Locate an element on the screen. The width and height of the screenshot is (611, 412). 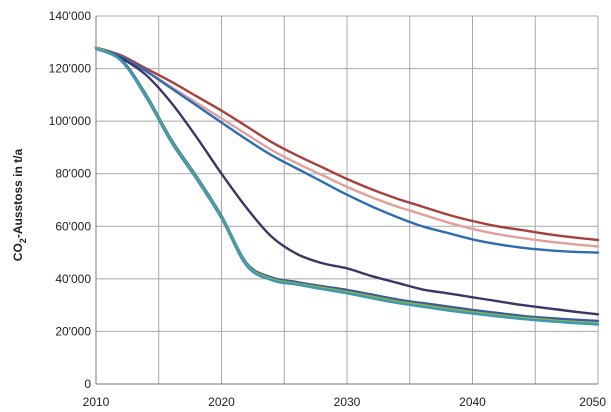
y-tick-label: 60'000 is located at coordinates (73, 226).